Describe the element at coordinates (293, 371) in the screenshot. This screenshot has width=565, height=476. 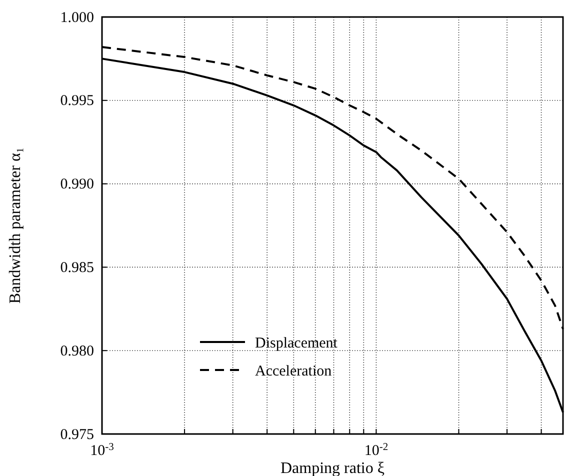
I see `legend-label: Acceleration` at that location.